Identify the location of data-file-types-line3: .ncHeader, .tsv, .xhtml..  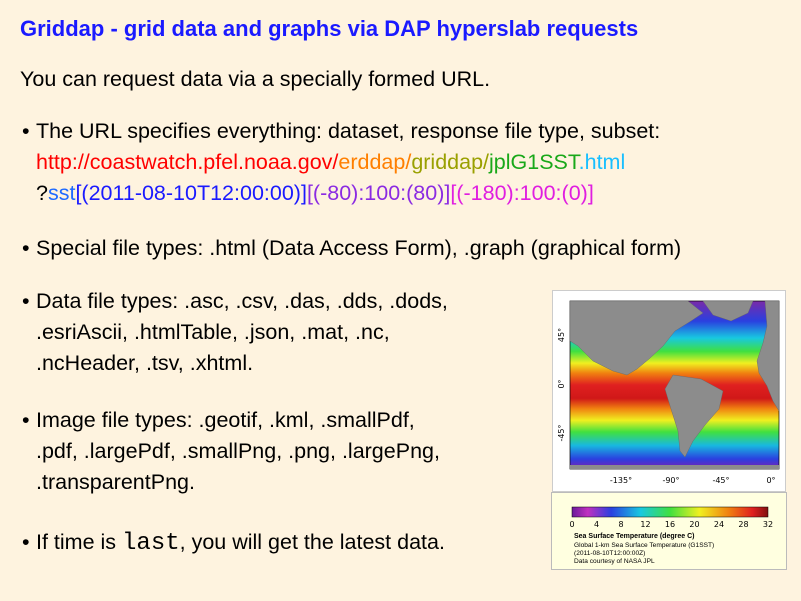
(145, 363).